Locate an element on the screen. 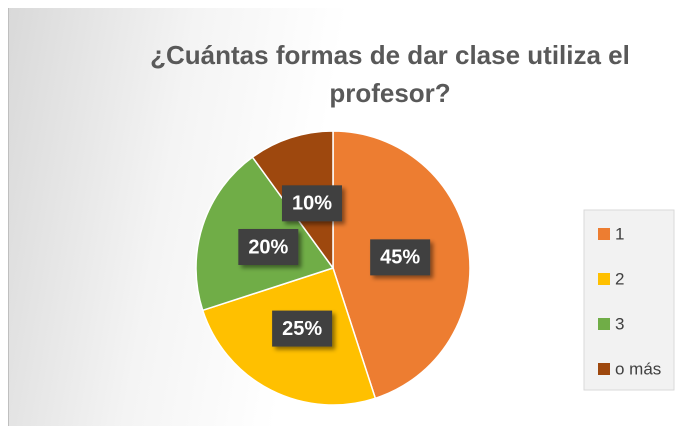 This screenshot has height=426, width=689. legend-label: 1 is located at coordinates (619, 233).